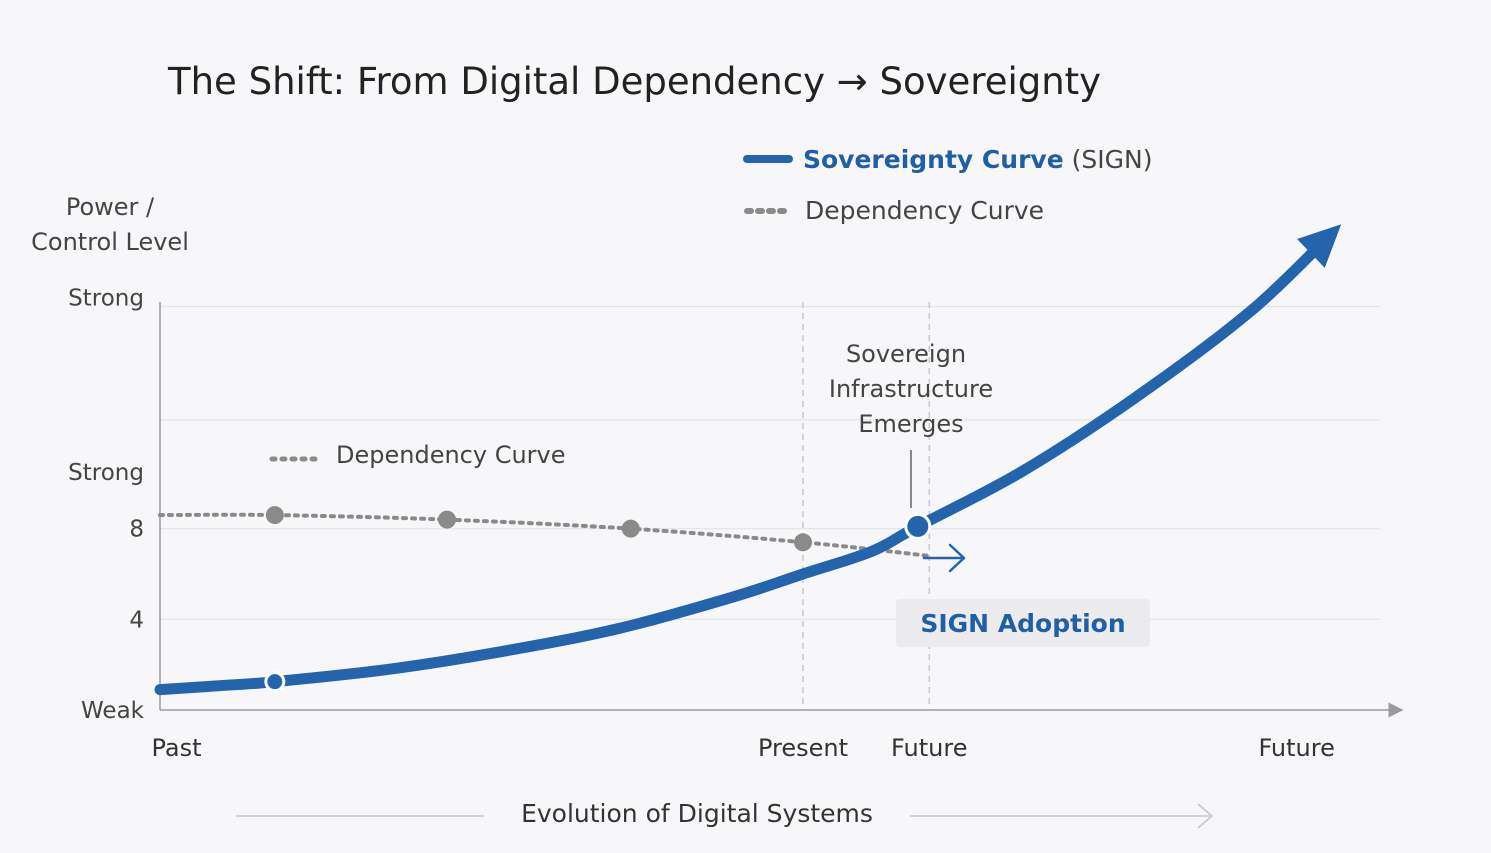  I want to click on y-axis-label-line-1: Power /, so click(110, 207).